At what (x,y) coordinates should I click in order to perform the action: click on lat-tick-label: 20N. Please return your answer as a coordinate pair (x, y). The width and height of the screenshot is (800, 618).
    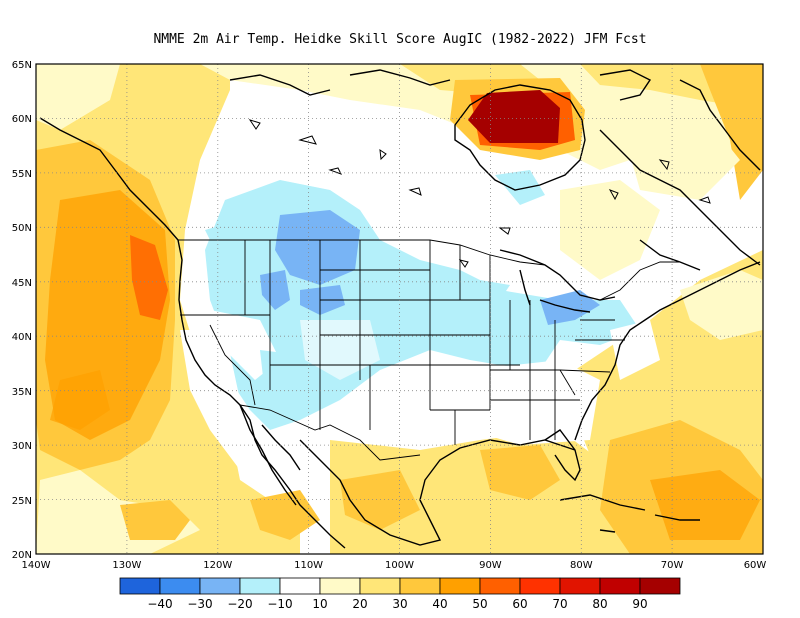
    Looking at the image, I should click on (22, 555).